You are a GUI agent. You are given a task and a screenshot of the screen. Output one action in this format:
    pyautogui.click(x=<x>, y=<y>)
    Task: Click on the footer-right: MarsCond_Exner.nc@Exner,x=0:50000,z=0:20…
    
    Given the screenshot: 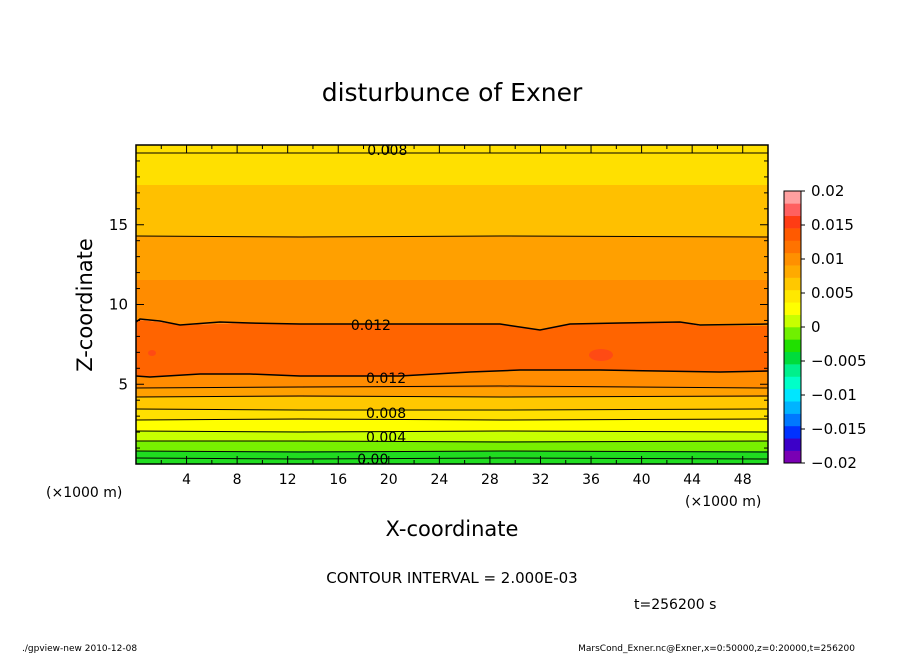 What is the action you would take?
    pyautogui.click(x=716, y=649)
    